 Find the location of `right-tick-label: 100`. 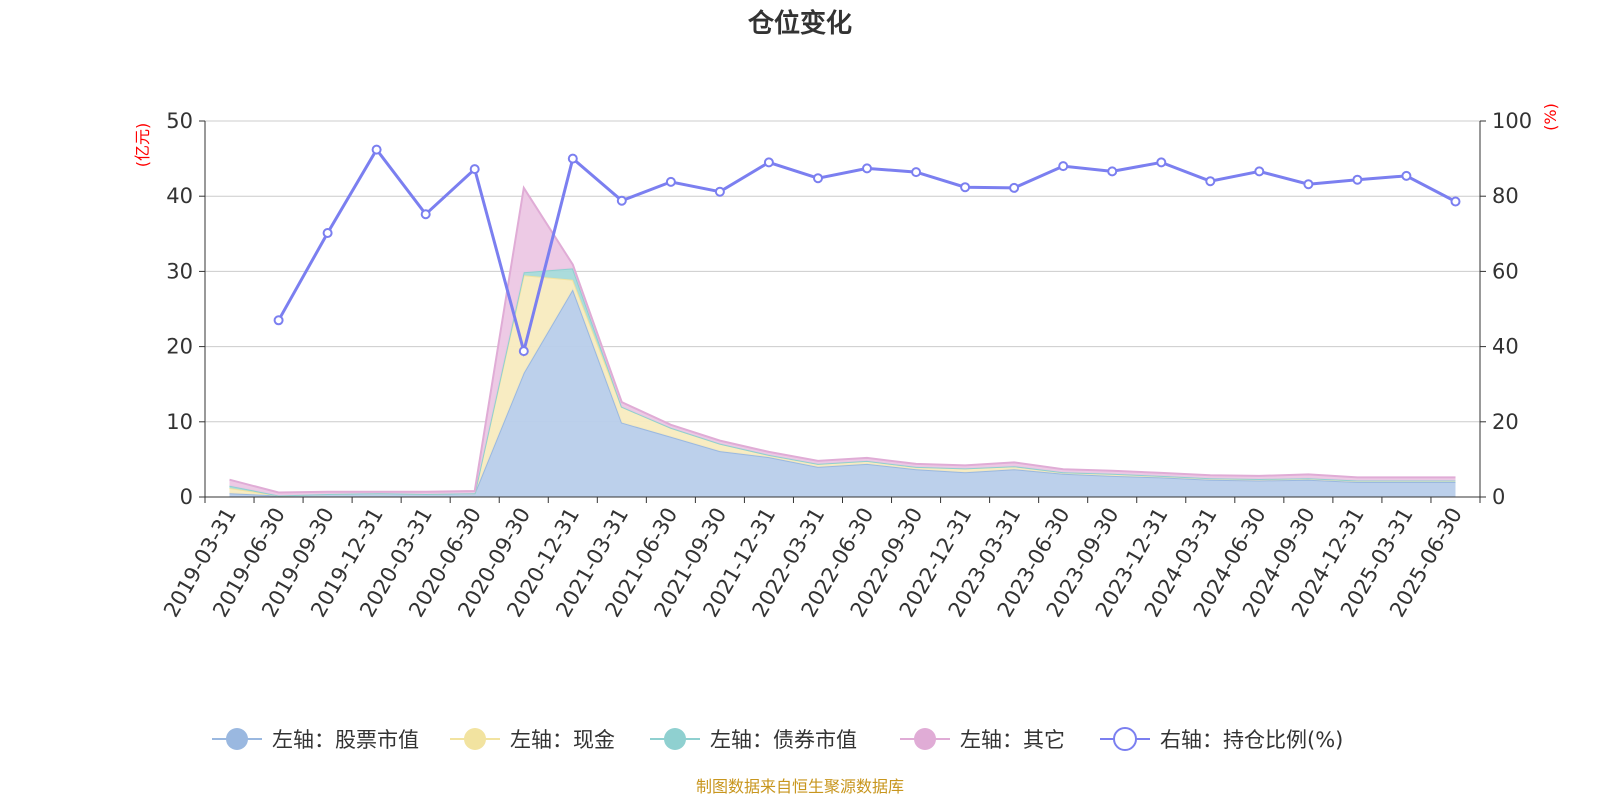

right-tick-label: 100 is located at coordinates (1512, 121).